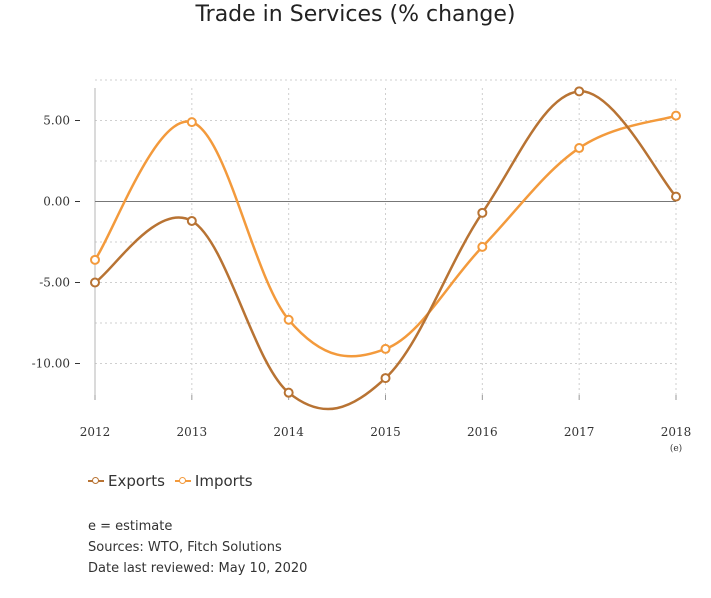 The height and width of the screenshot is (598, 711). Describe the element at coordinates (130, 526) in the screenshot. I see `note-estimate: e = estimate` at that location.